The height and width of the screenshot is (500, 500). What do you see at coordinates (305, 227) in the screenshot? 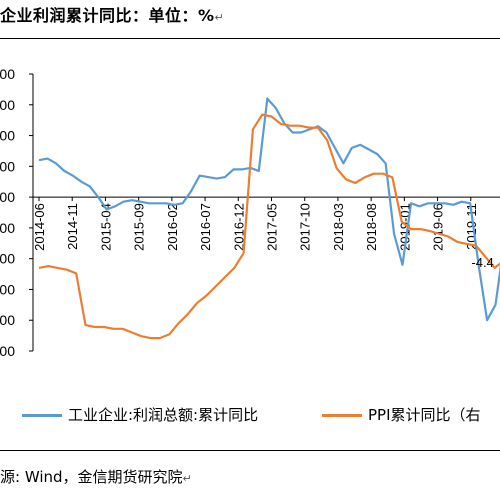
I see `x-tick-label: 2017-10` at bounding box center [305, 227].